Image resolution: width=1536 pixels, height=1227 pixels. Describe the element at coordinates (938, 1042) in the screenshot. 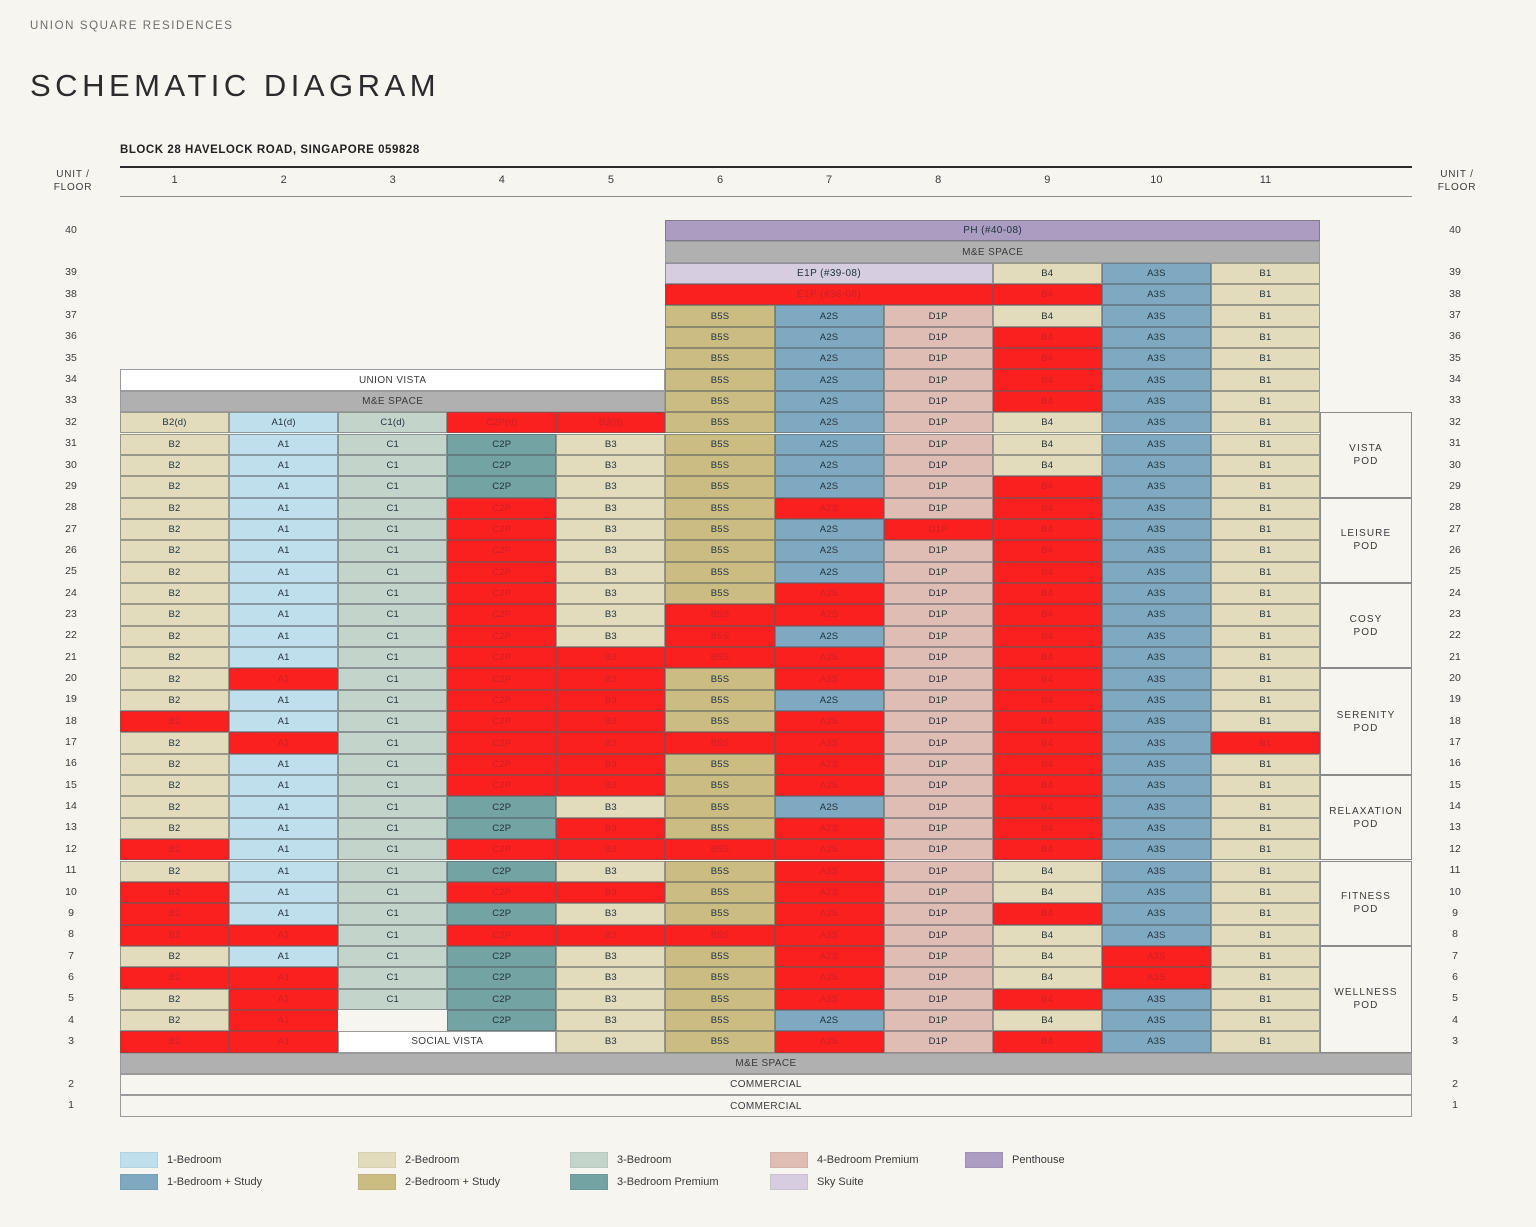

I see `unit-cell-3-8: D1P` at that location.